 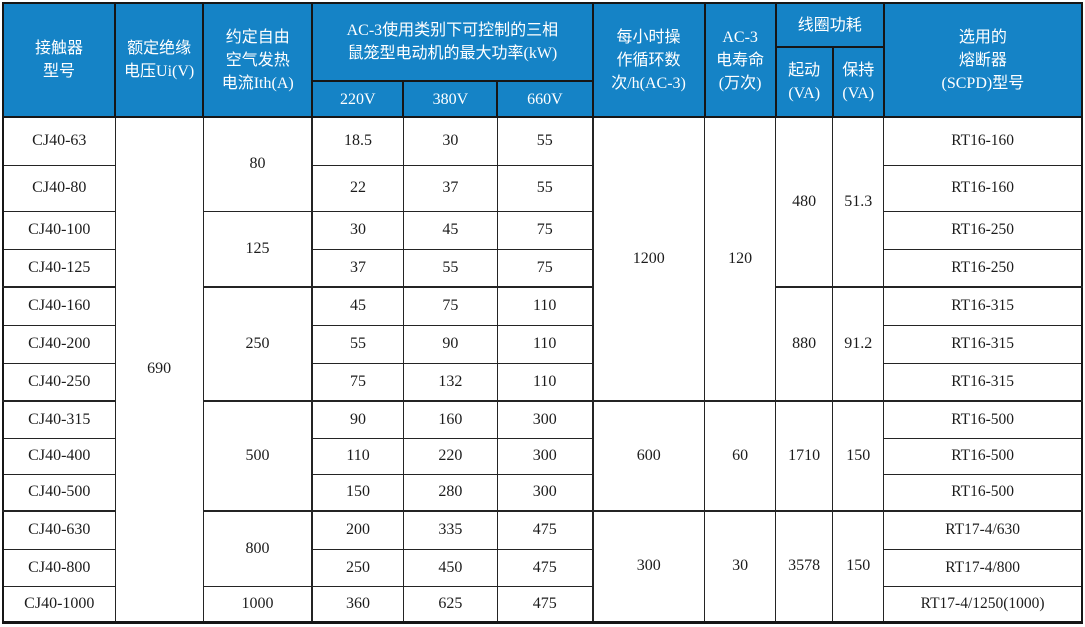 What do you see at coordinates (829, 25) in the screenshot?
I see `header-coil-power-group: 线圈功耗` at bounding box center [829, 25].